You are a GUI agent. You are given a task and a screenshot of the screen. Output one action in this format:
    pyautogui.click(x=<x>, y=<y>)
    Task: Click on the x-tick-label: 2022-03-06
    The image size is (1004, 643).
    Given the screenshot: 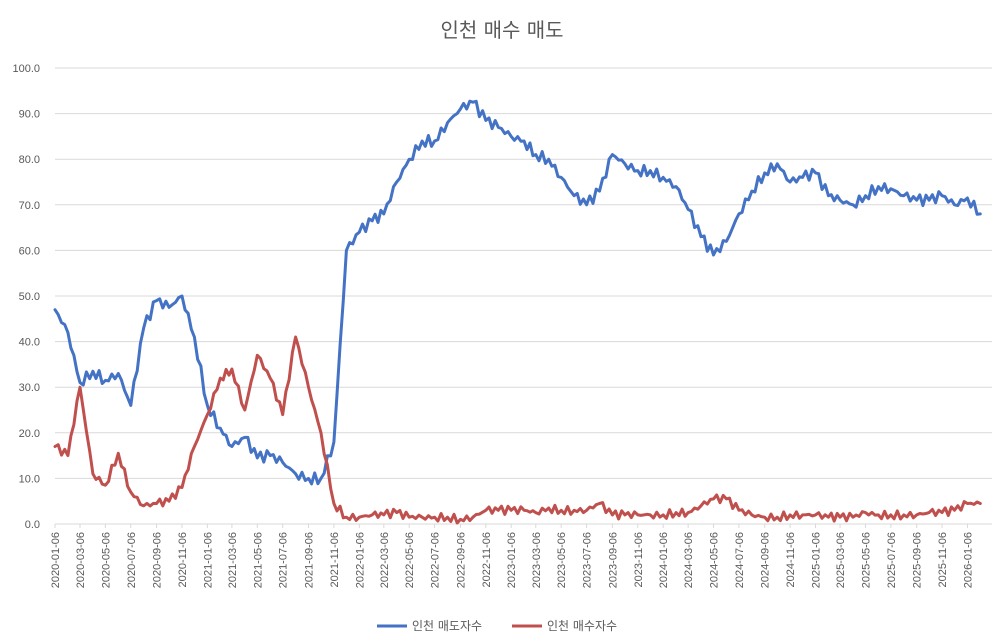 What is the action you would take?
    pyautogui.click(x=385, y=560)
    